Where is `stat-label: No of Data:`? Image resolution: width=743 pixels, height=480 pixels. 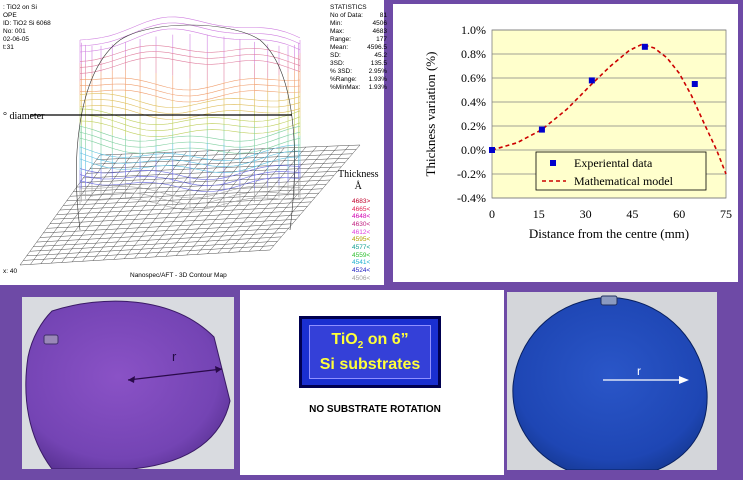 stat-label: No of Data: is located at coordinates (346, 15).